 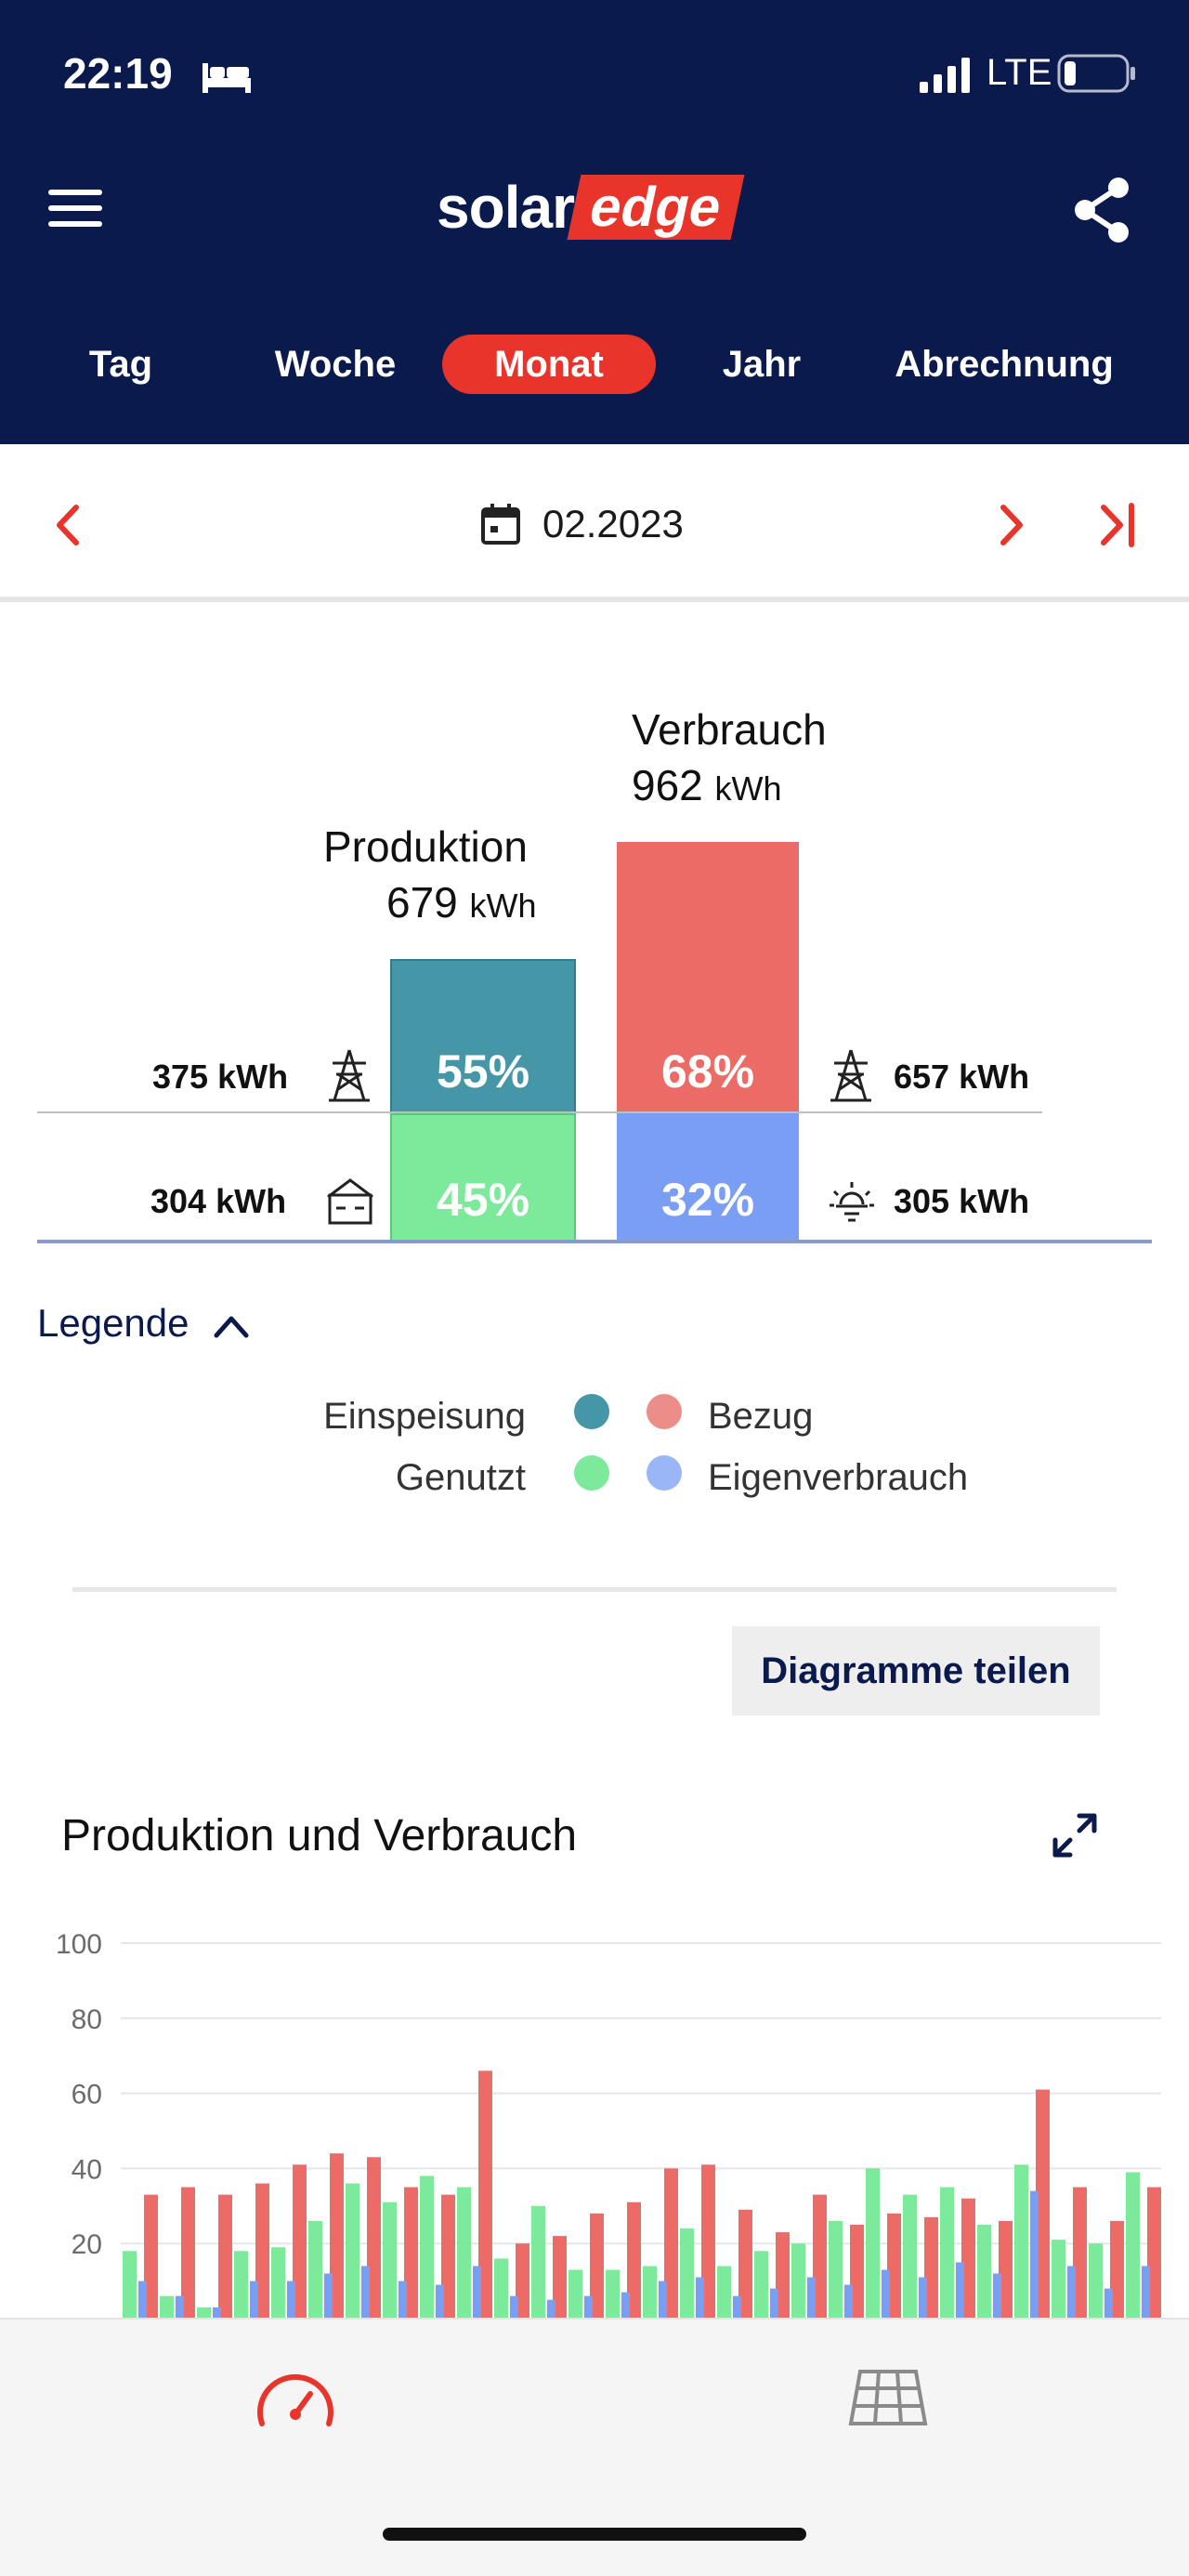 What do you see at coordinates (762, 364) in the screenshot?
I see `tab-jahr: Jahr` at bounding box center [762, 364].